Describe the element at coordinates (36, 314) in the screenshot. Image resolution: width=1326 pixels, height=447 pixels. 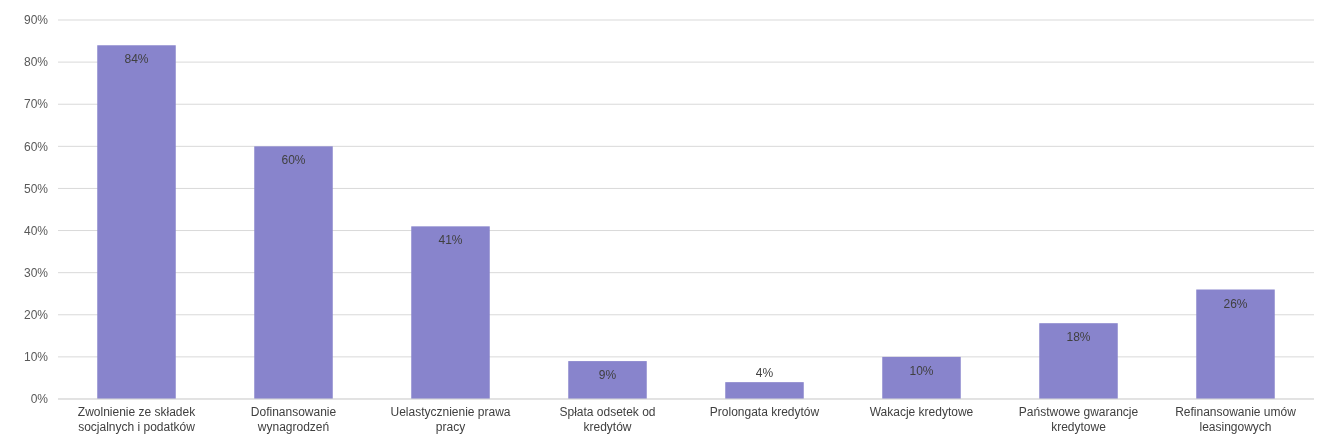
I see `y-tick-label: 20%` at that location.